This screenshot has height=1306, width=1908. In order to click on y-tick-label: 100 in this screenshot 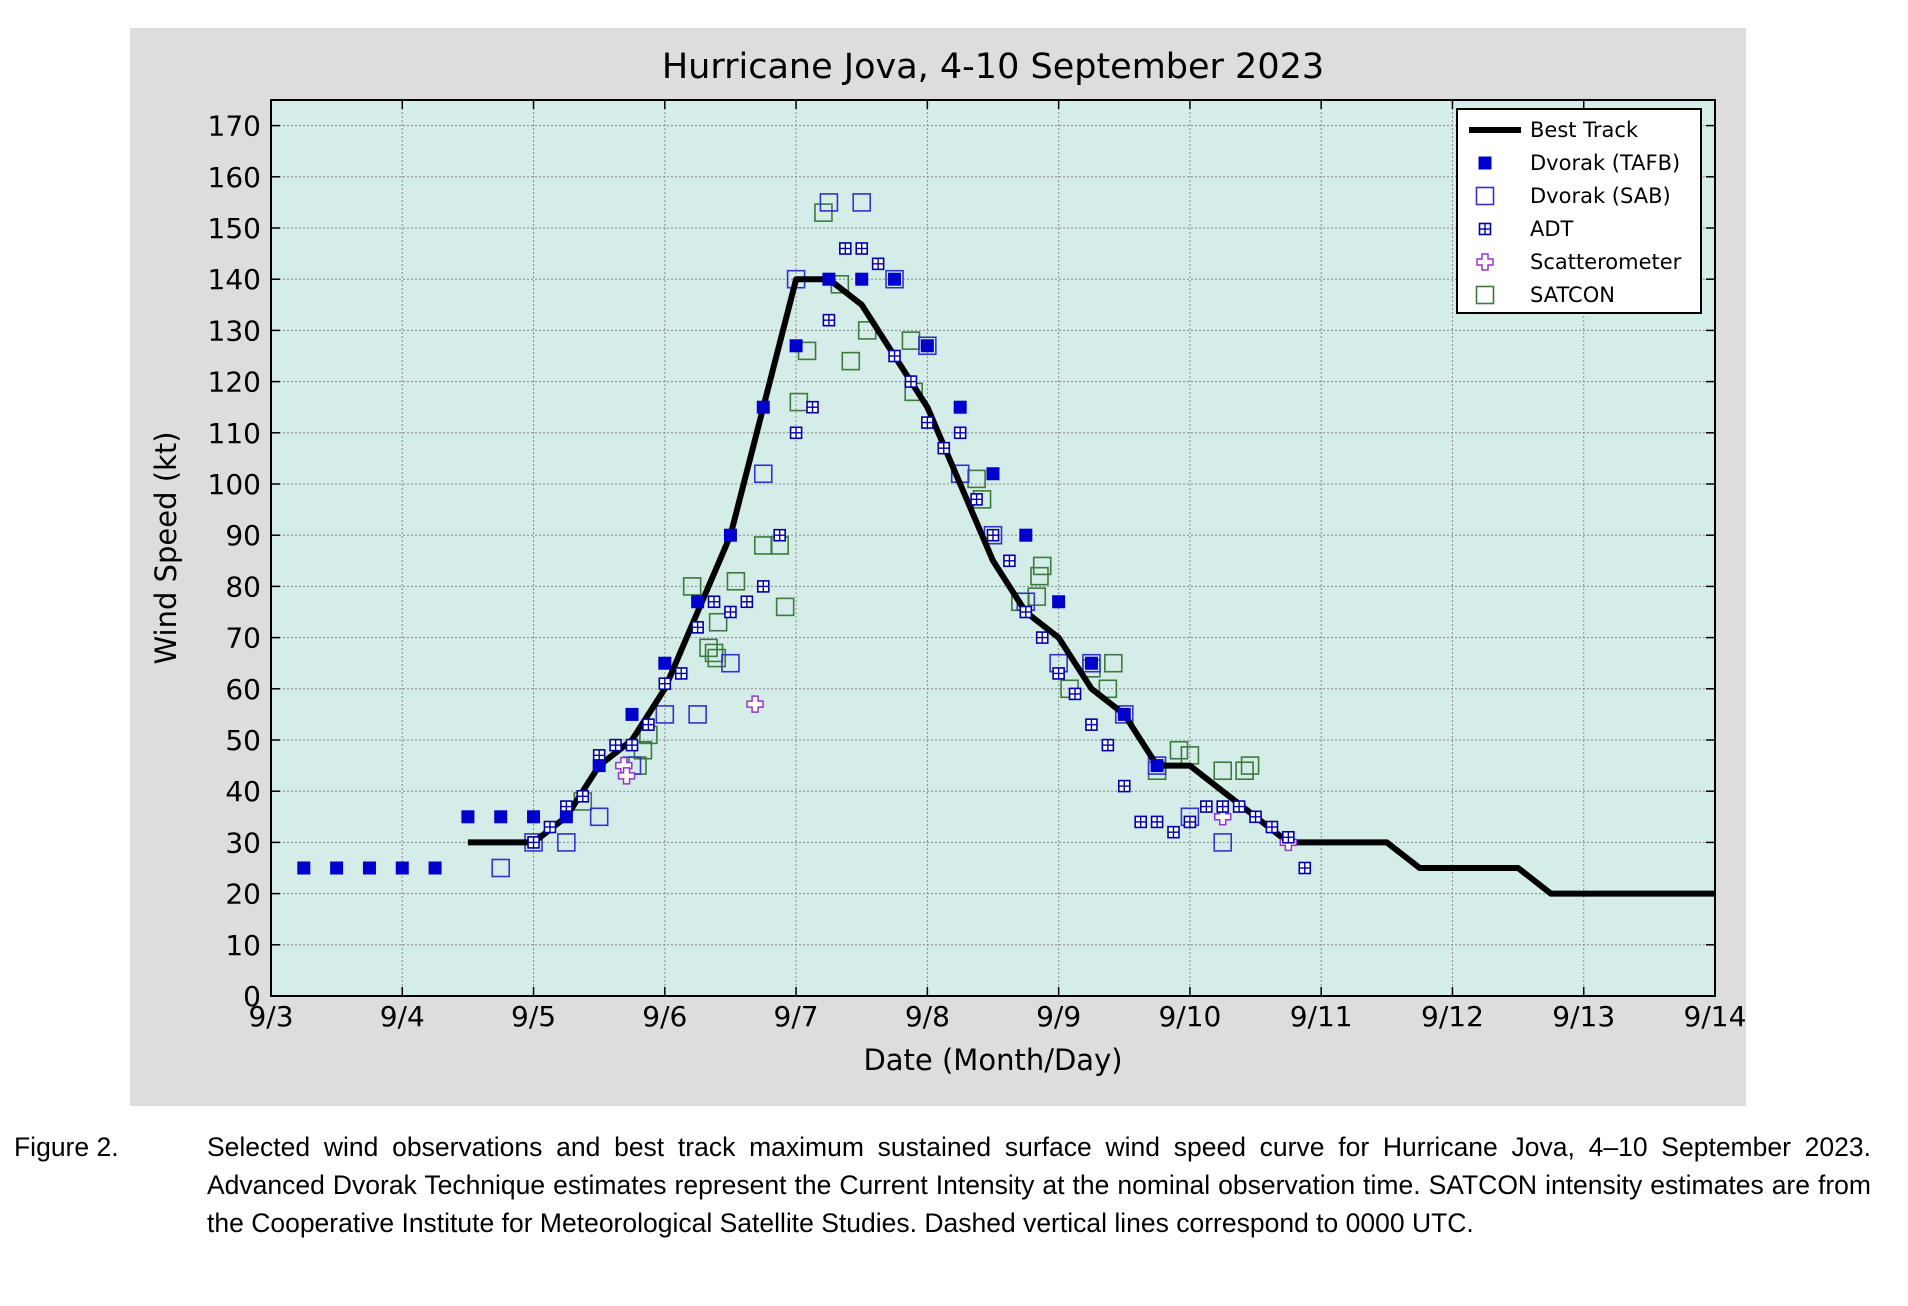, I will do `click(234, 484)`.